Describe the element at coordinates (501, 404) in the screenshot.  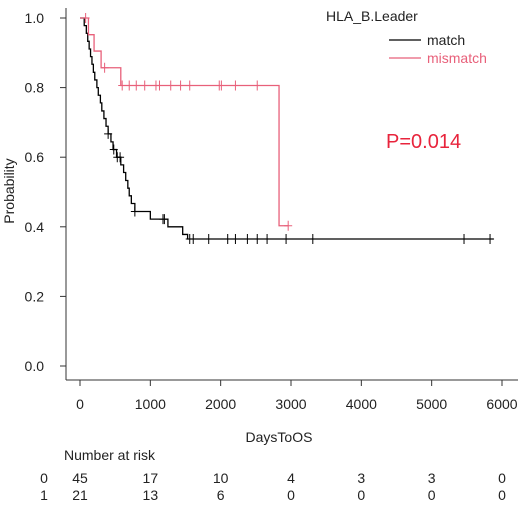
I see `x-tick-label: 6000` at that location.